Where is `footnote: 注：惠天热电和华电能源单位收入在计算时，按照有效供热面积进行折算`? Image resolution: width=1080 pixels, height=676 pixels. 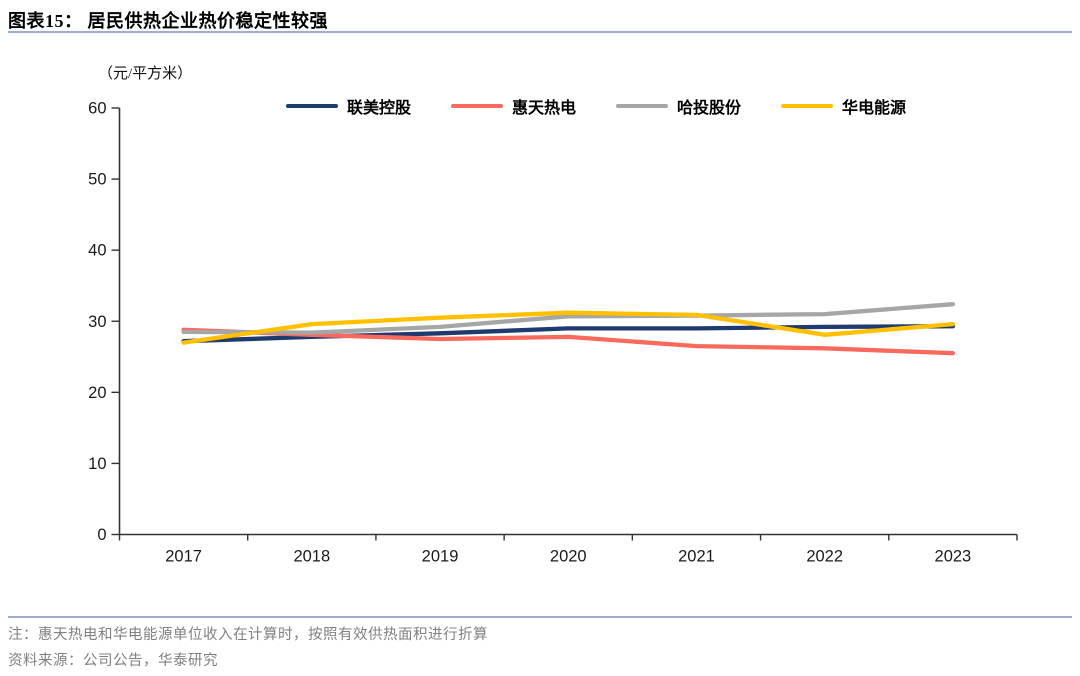 footnote: 注：惠天热电和华电能源单位收入在计算时，按照有效供热面积进行折算 is located at coordinates (248, 635).